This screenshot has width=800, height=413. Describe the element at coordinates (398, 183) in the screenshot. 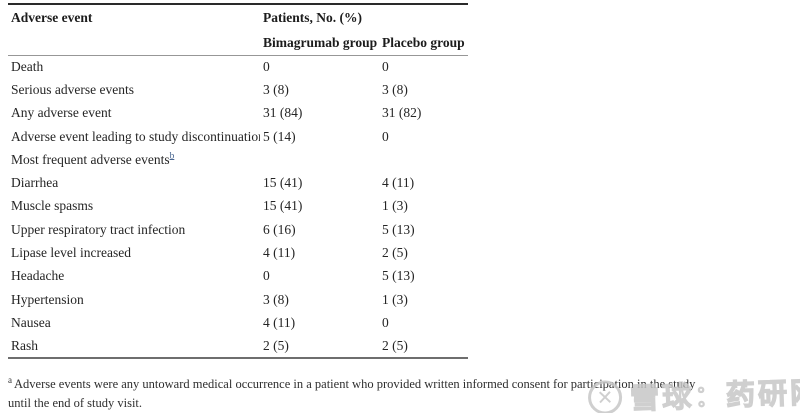

I see `placebo-value-cell: 4 (11)` at that location.